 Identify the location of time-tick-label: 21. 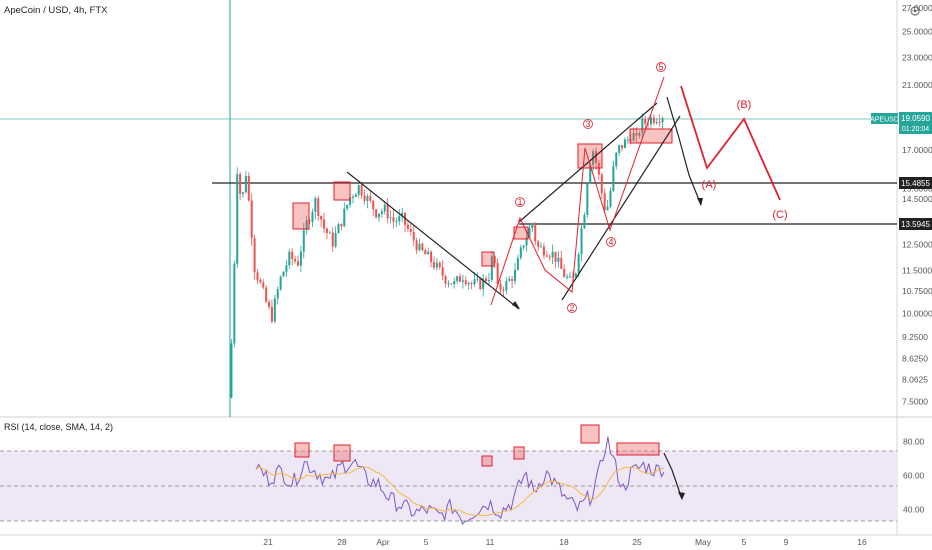
(268, 542).